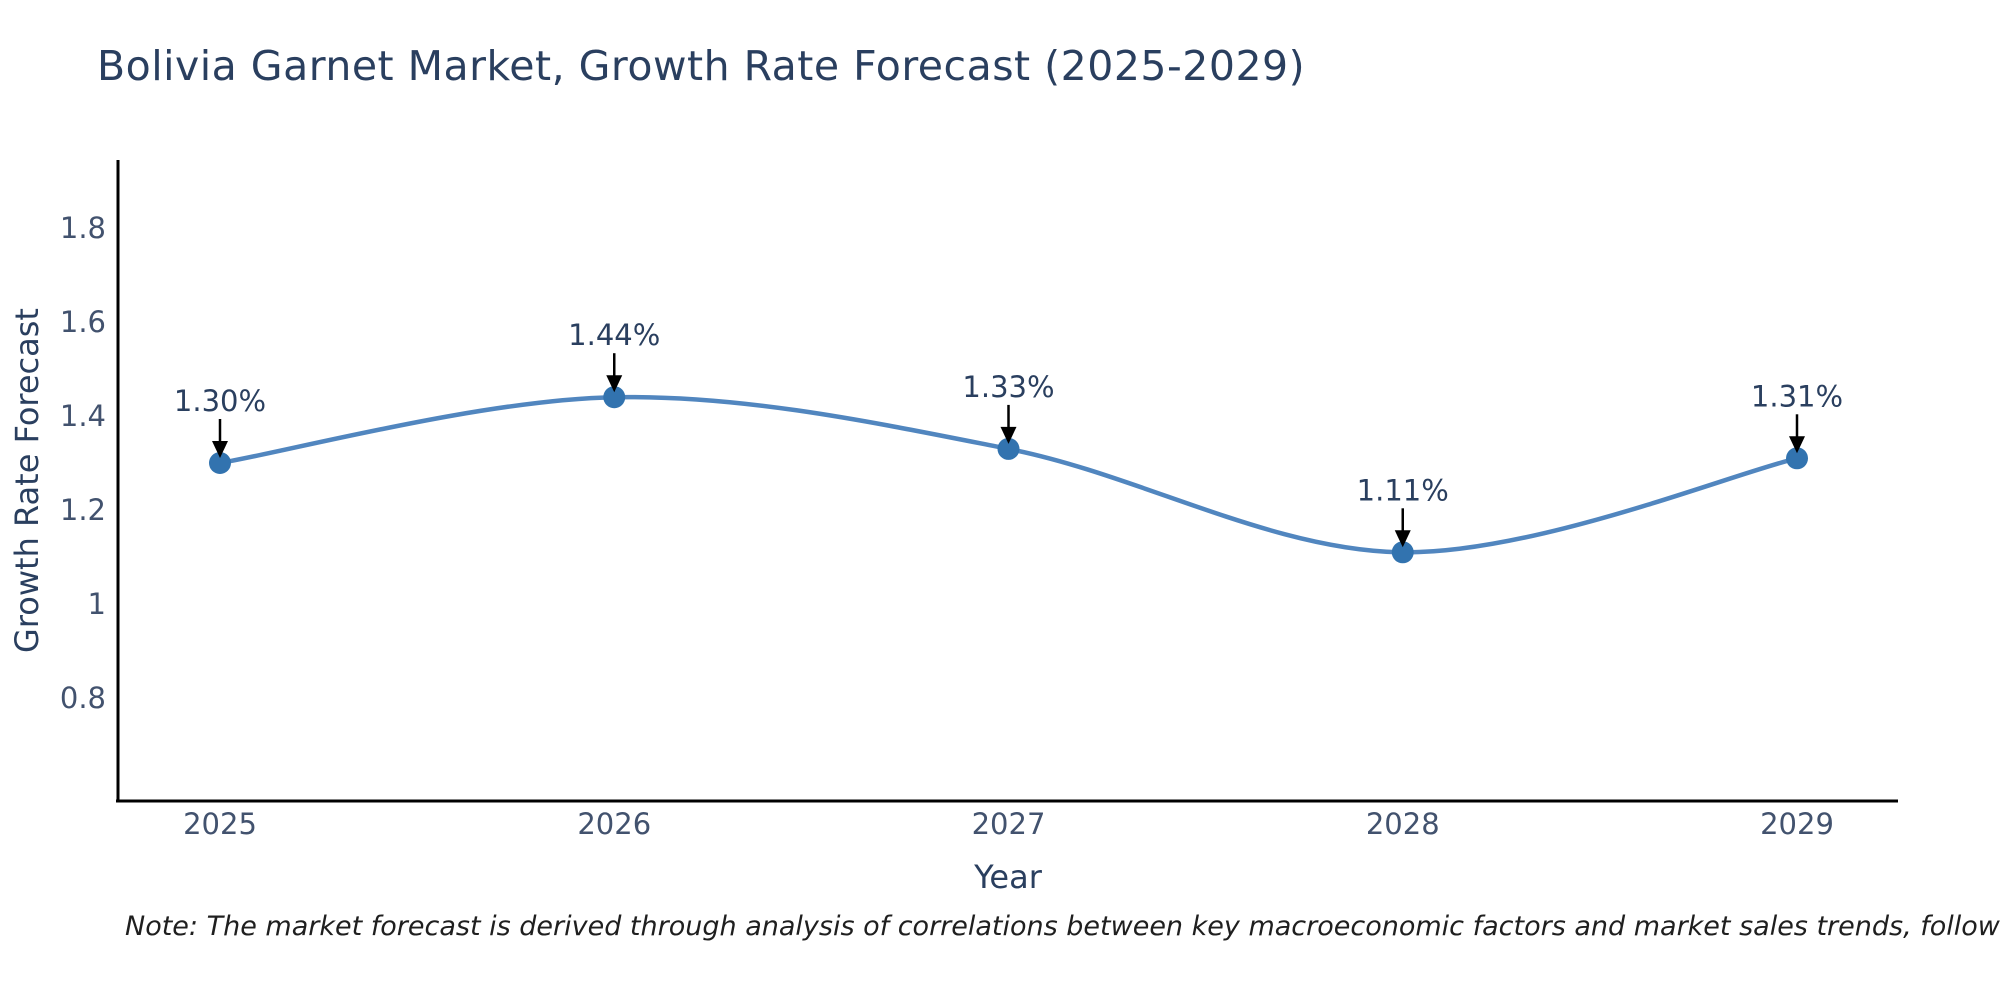 This screenshot has width=2000, height=1000. Describe the element at coordinates (220, 824) in the screenshot. I see `x-tick-label: 2025` at that location.